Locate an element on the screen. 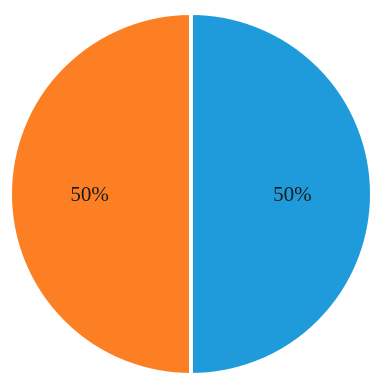 This screenshot has width=371, height=376. pie-slice-label-1: 50% is located at coordinates (292, 194).